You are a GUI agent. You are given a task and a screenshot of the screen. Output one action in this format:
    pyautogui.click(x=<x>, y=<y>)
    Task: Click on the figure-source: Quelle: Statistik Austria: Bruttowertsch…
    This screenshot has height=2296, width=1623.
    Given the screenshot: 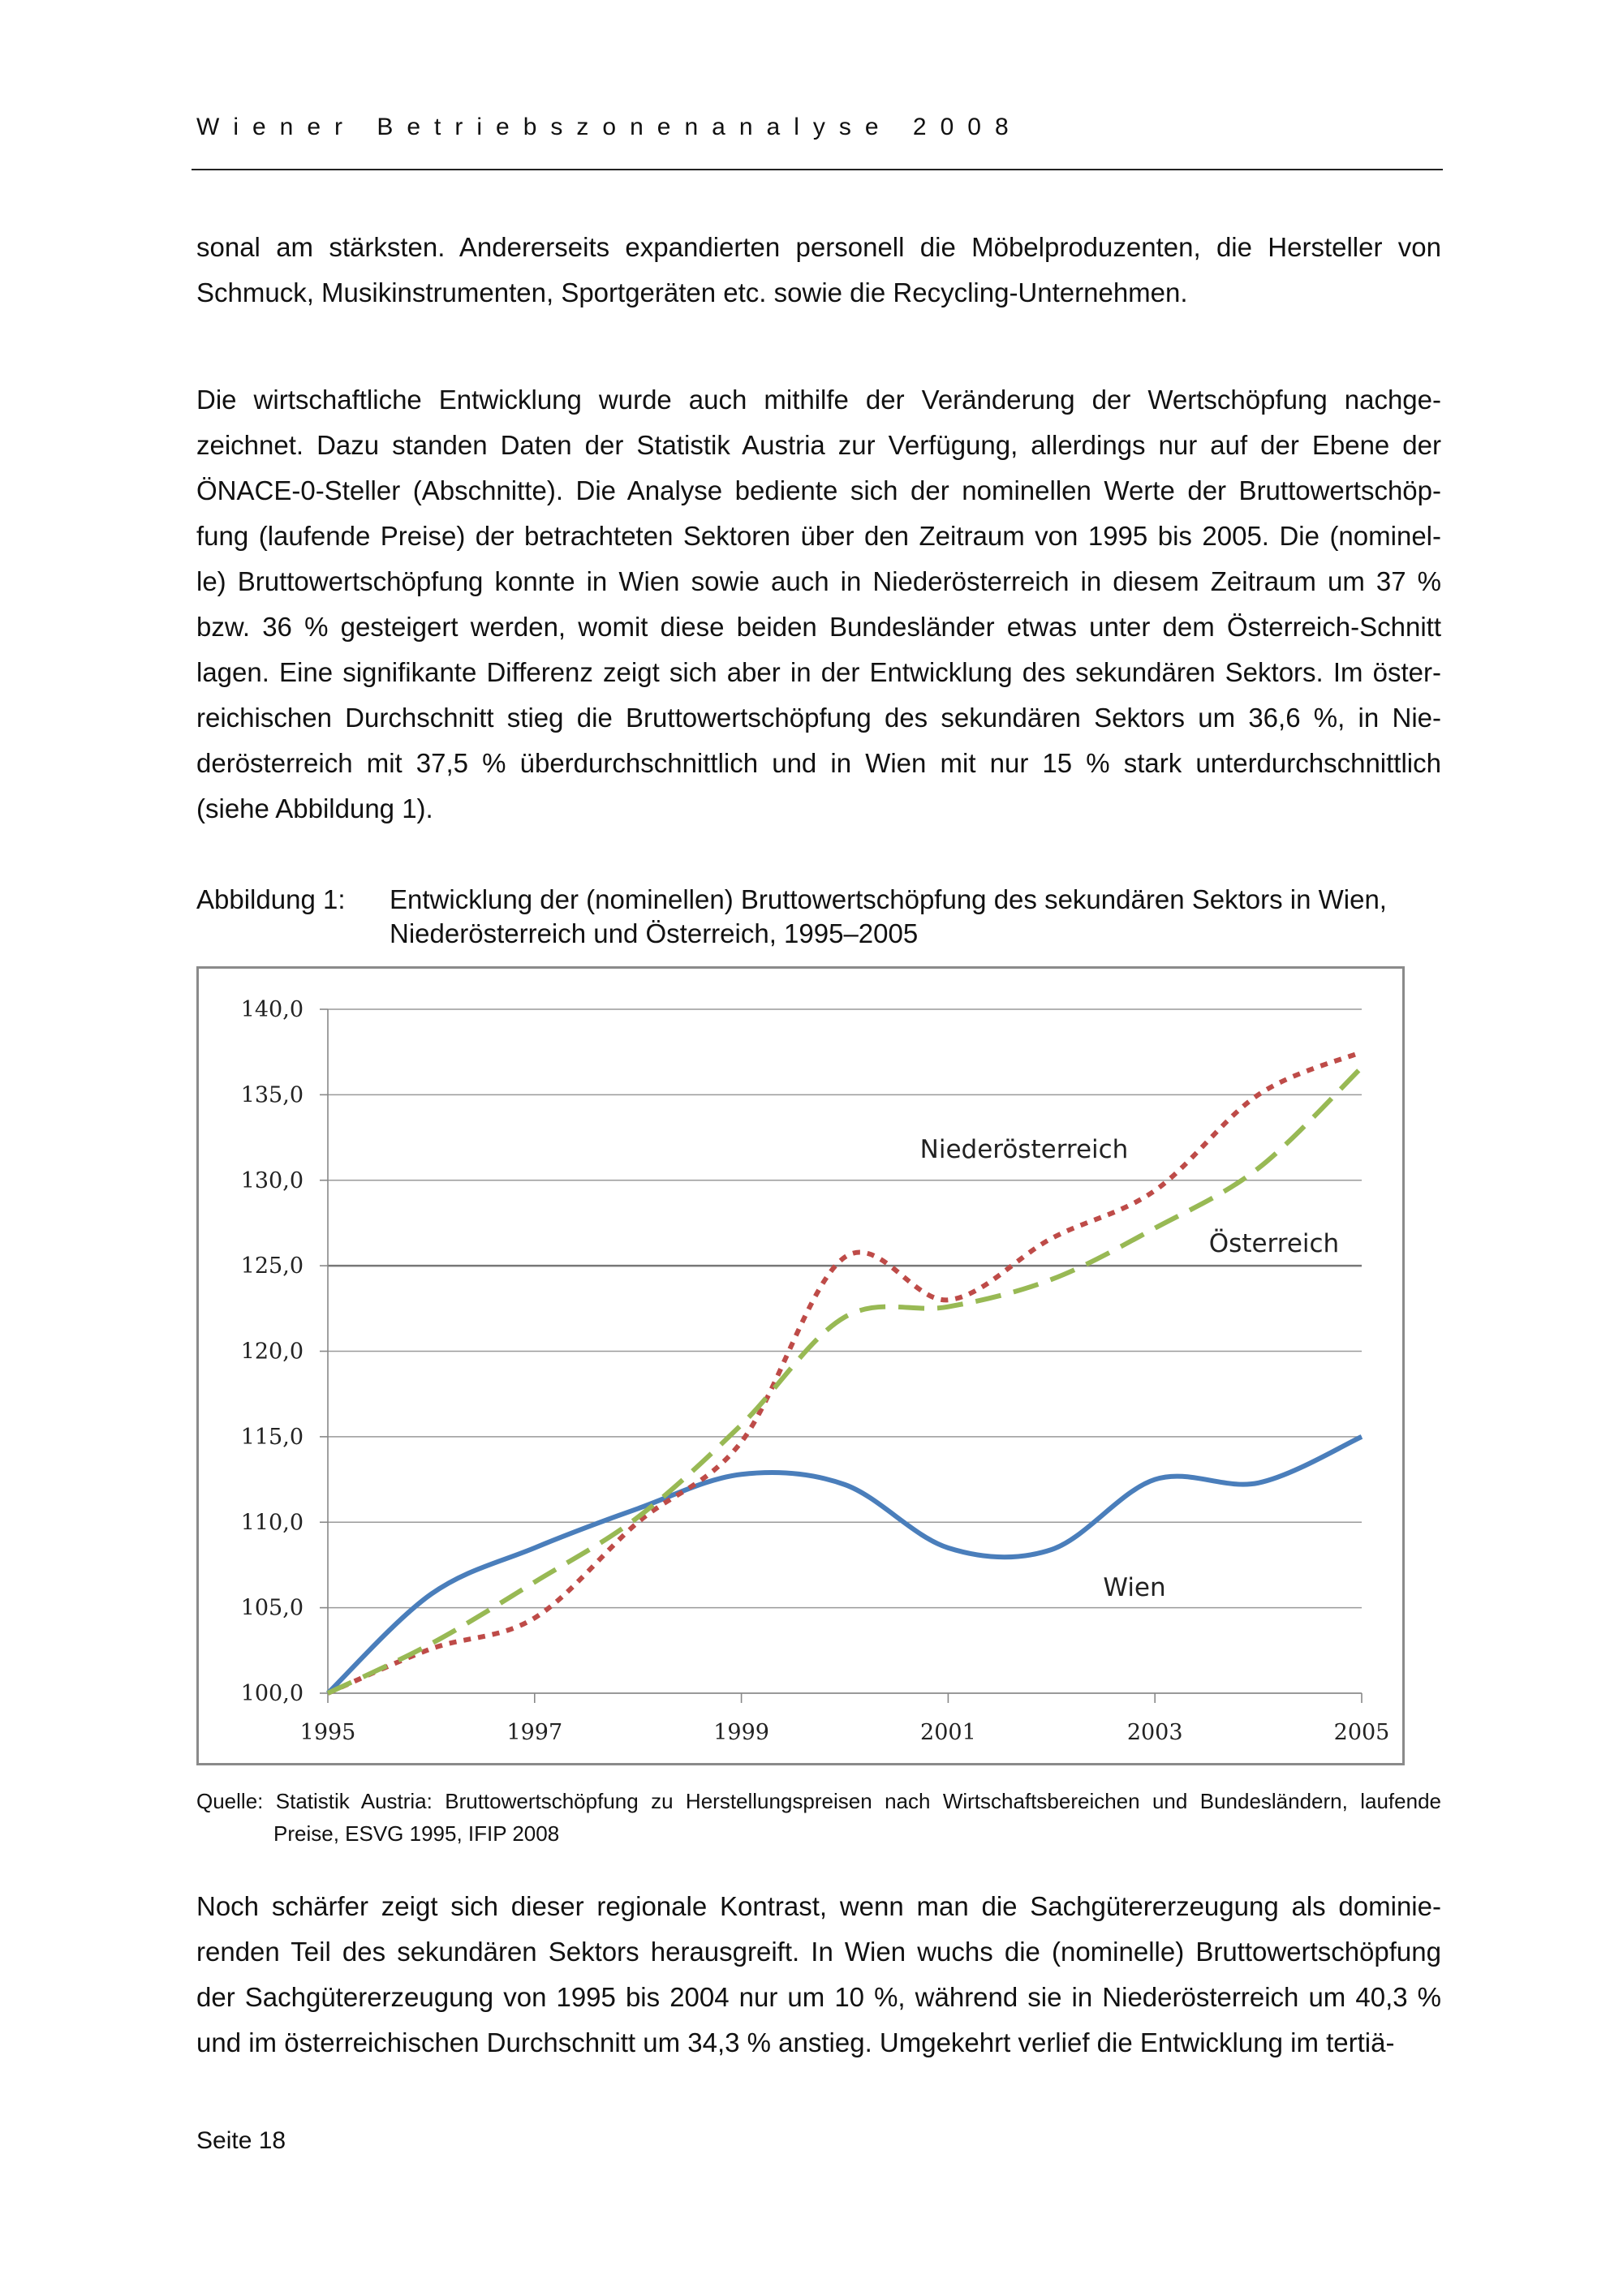 What is the action you would take?
    pyautogui.click(x=818, y=1817)
    